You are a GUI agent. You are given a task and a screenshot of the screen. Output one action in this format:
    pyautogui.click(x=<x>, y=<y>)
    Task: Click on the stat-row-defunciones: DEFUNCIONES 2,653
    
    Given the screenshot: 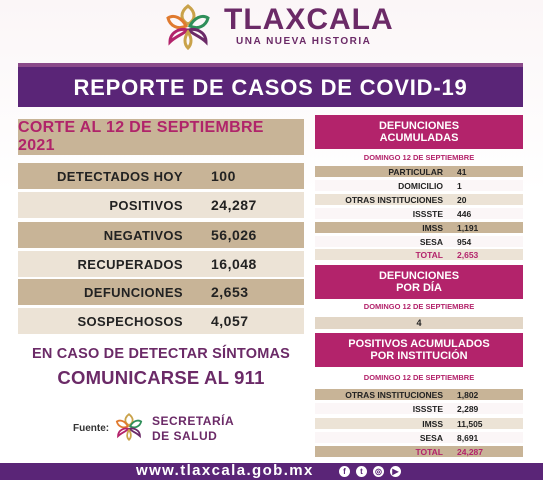 What is the action you would take?
    pyautogui.click(x=161, y=292)
    